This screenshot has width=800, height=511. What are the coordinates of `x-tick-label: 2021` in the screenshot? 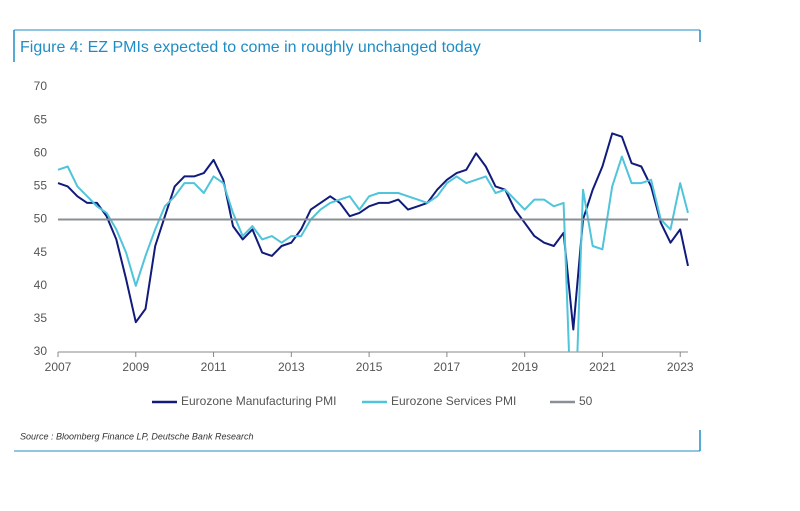 It's located at (602, 367).